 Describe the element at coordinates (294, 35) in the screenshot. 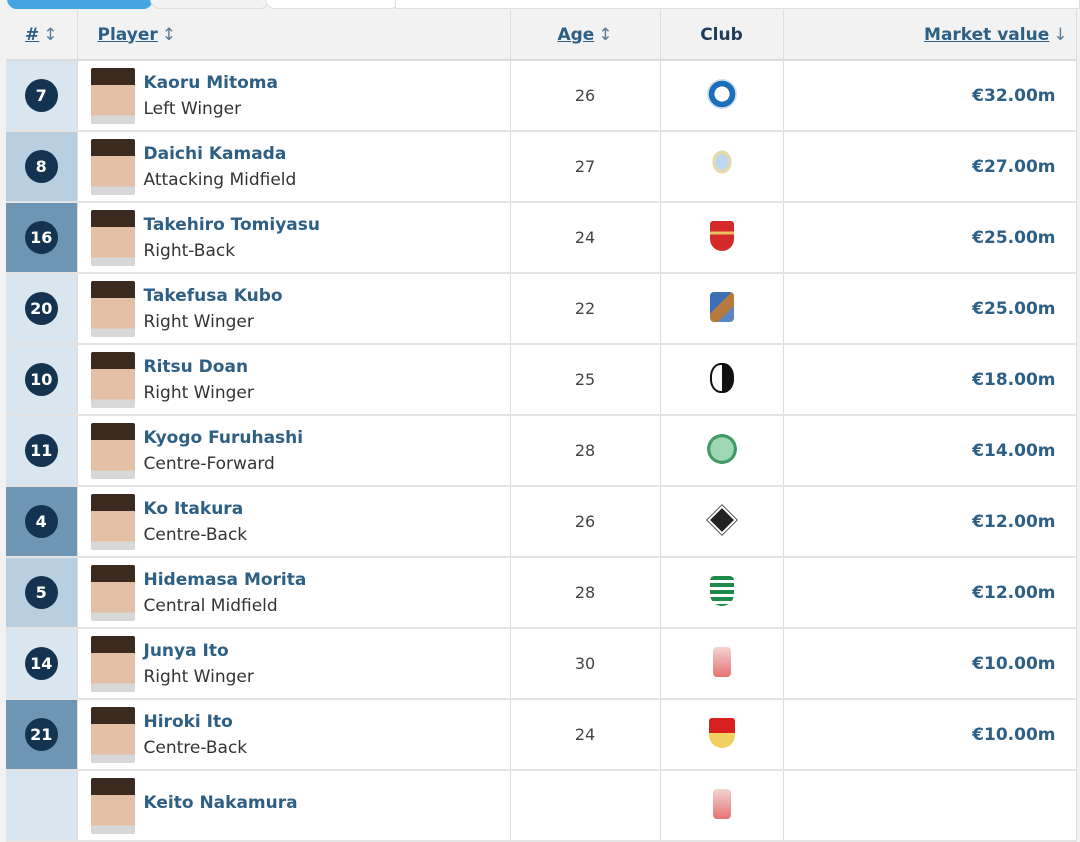

I see `col-player: Player ↕` at that location.